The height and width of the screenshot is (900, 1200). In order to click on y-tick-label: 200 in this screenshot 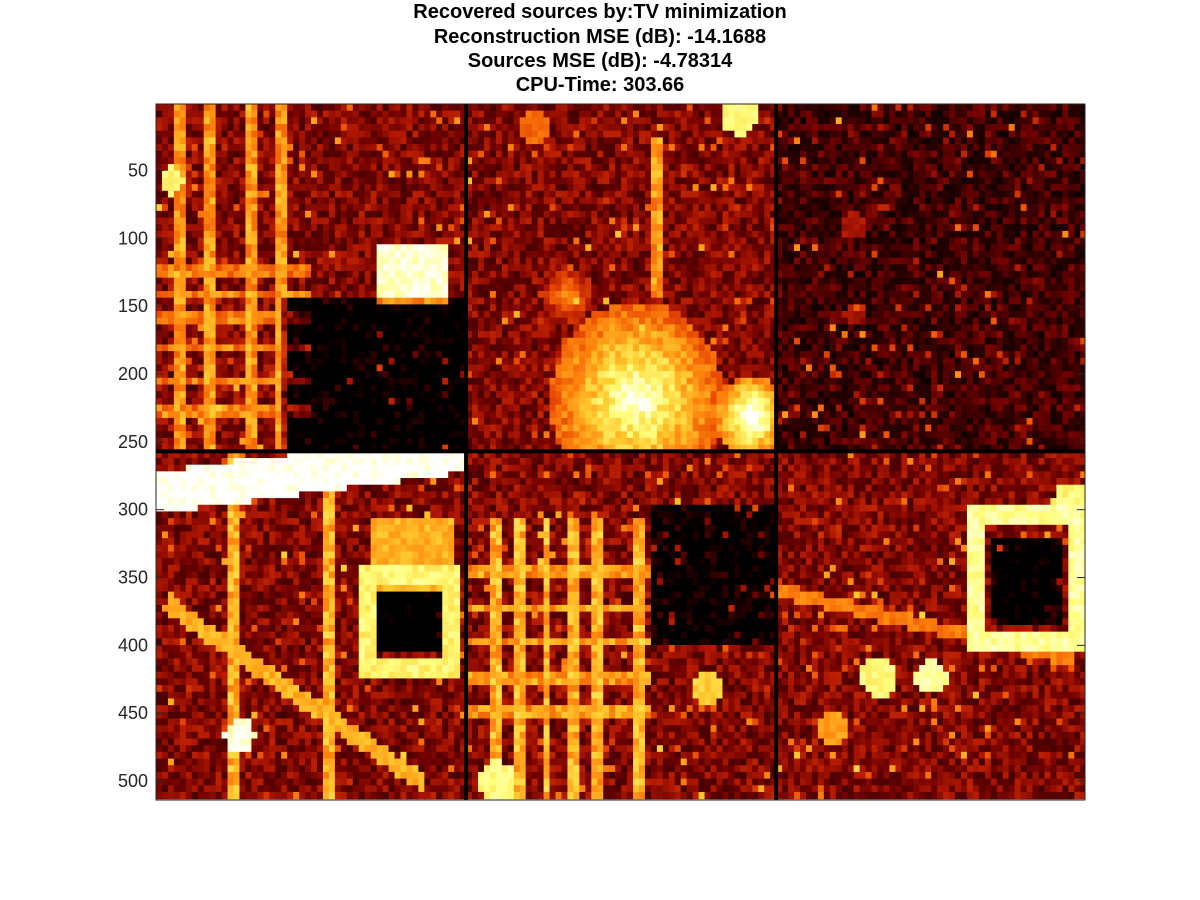, I will do `click(133, 374)`.